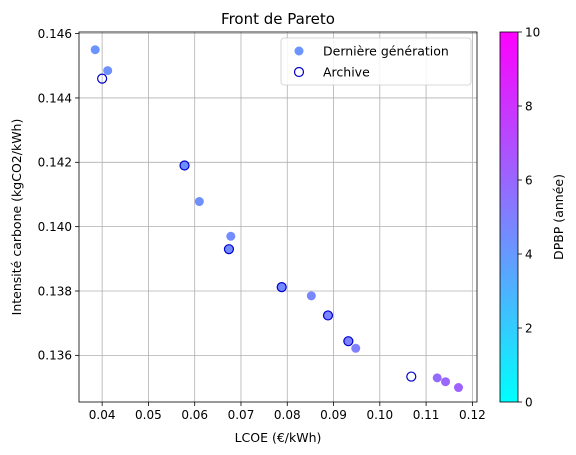  I want to click on colorbar-gradient, so click(509, 217).